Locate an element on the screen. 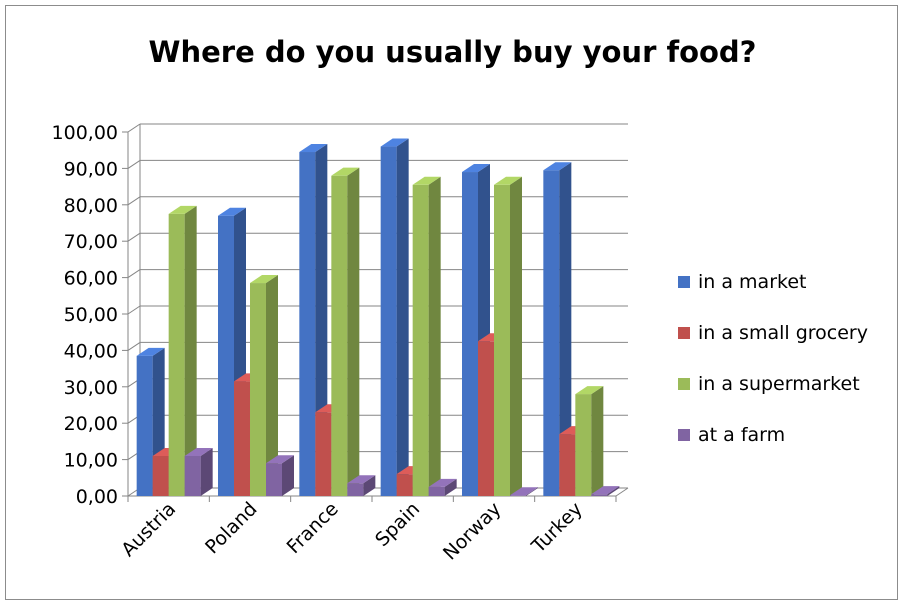  y-tick-label: 70,00 is located at coordinates (91, 242).